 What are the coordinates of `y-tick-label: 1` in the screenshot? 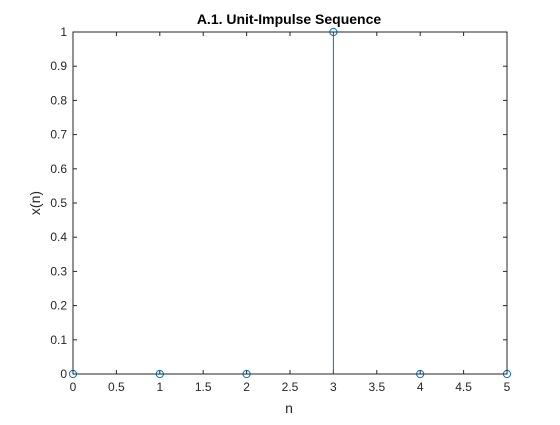 It's located at (63, 32).